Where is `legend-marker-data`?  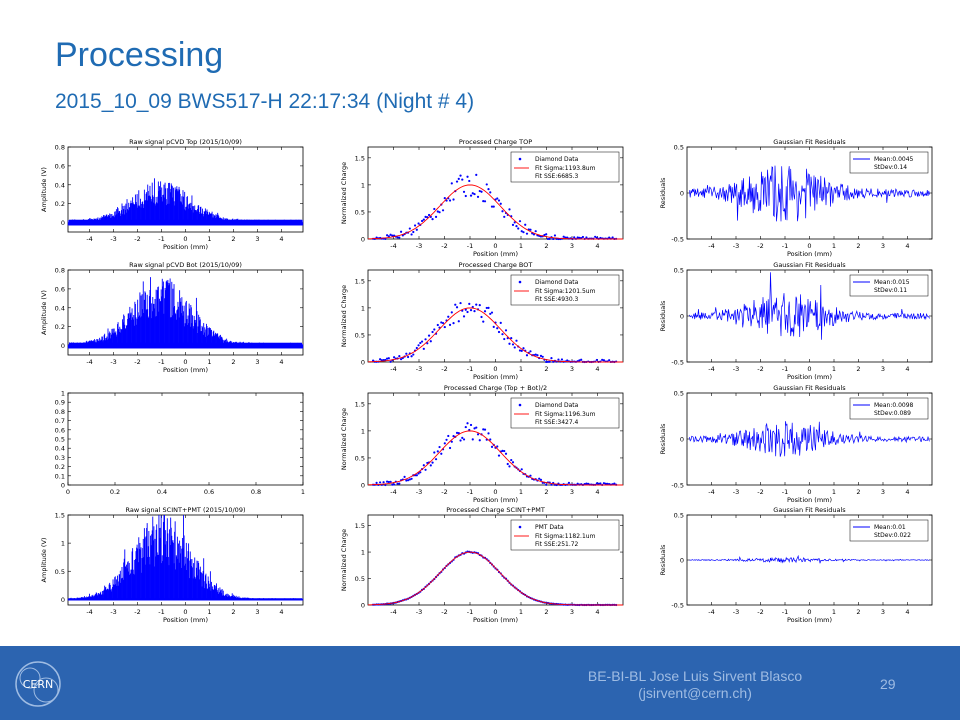 legend-marker-data is located at coordinates (520, 405).